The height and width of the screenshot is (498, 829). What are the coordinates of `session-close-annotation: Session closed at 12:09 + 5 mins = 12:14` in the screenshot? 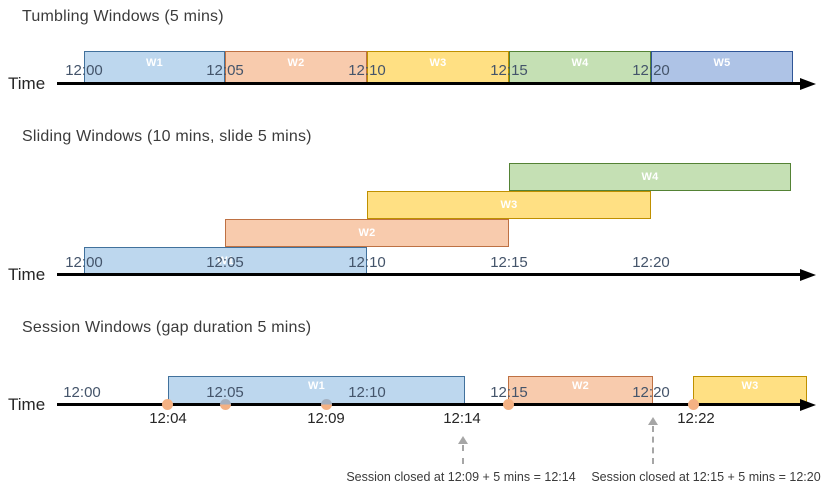 It's located at (461, 477).